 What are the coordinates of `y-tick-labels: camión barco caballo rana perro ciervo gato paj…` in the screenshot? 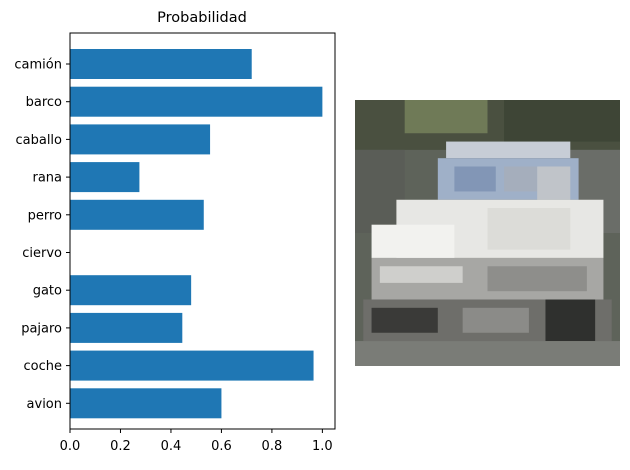 It's located at (42, 235).